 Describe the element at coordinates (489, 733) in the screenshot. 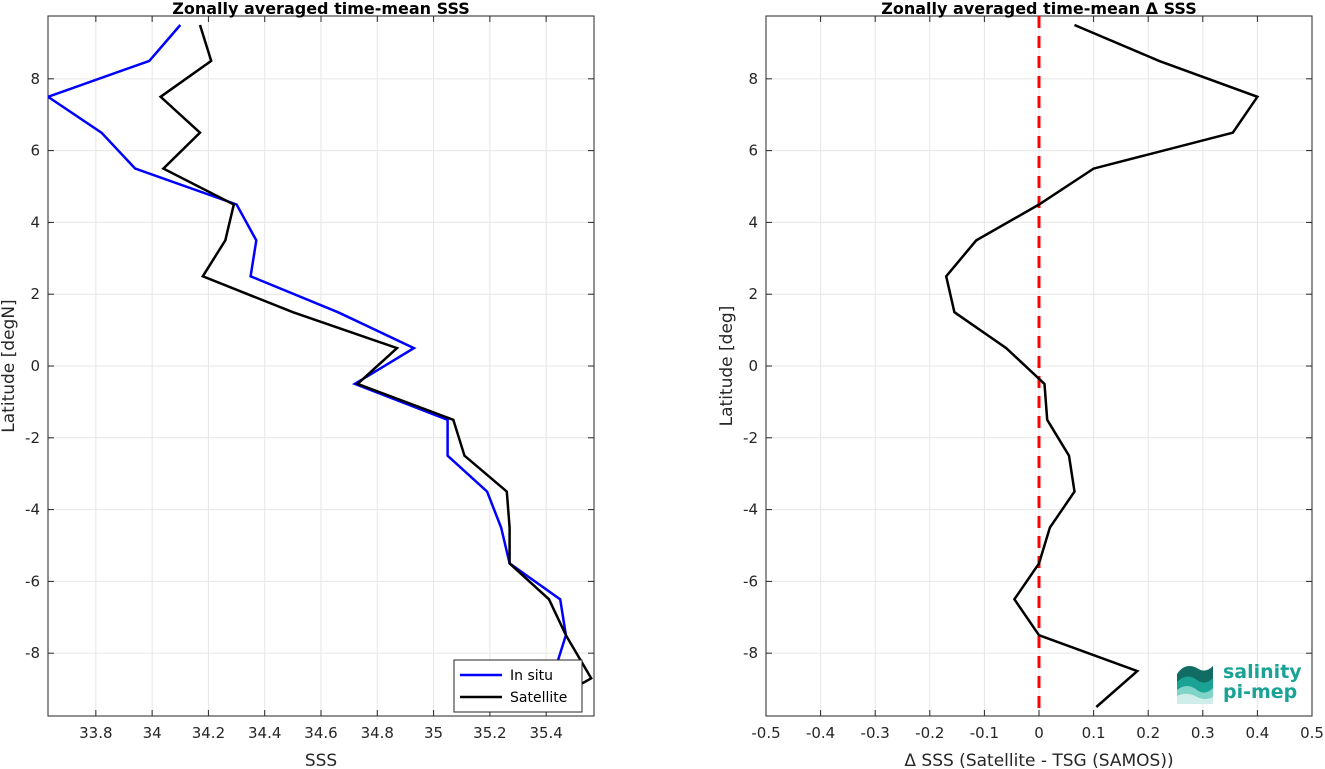

I see `x-tick-label: 35.2` at that location.